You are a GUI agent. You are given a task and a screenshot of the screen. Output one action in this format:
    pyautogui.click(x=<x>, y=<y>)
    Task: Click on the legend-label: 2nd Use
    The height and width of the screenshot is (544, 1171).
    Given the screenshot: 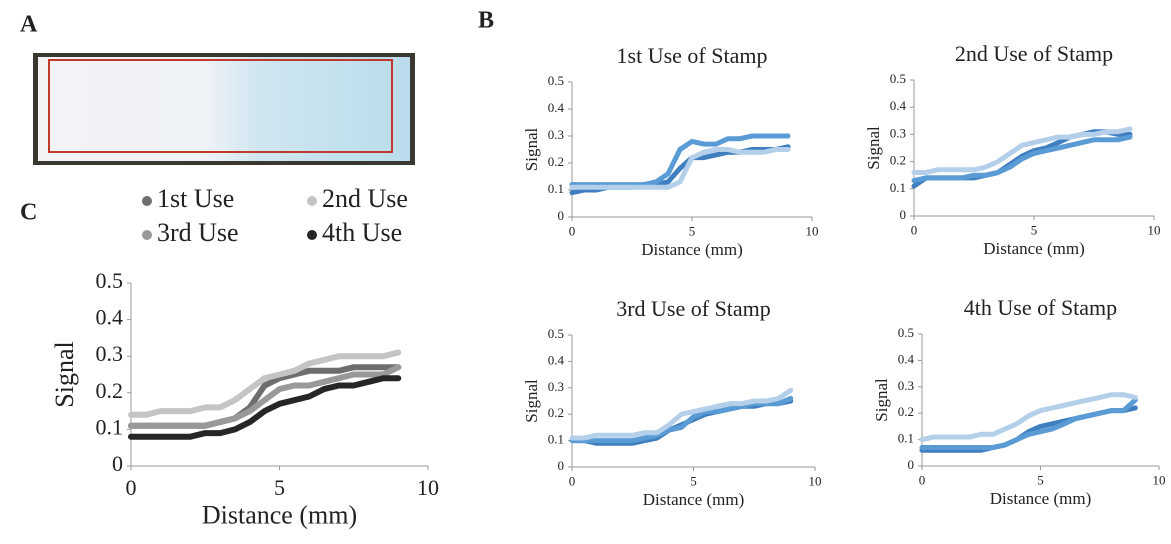 What is the action you would take?
    pyautogui.click(x=365, y=198)
    